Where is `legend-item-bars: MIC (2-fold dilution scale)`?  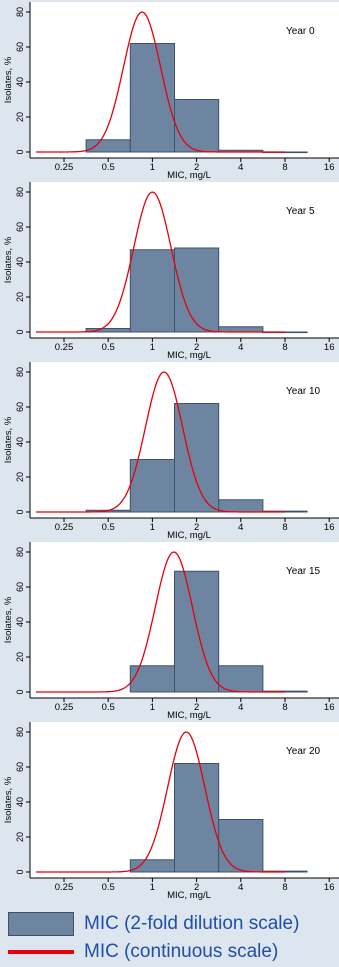 legend-item-bars: MIC (2-fold dilution scale) is located at coordinates (153, 924).